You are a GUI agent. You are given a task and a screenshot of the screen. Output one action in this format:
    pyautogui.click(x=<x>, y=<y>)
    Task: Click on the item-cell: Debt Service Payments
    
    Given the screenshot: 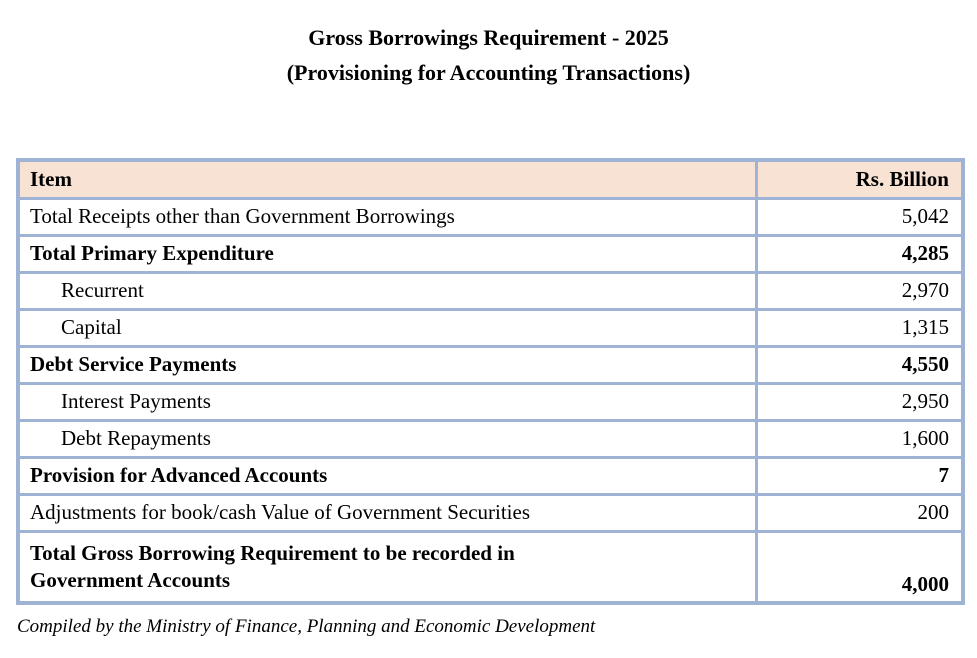 What is the action you would take?
    pyautogui.click(x=387, y=364)
    